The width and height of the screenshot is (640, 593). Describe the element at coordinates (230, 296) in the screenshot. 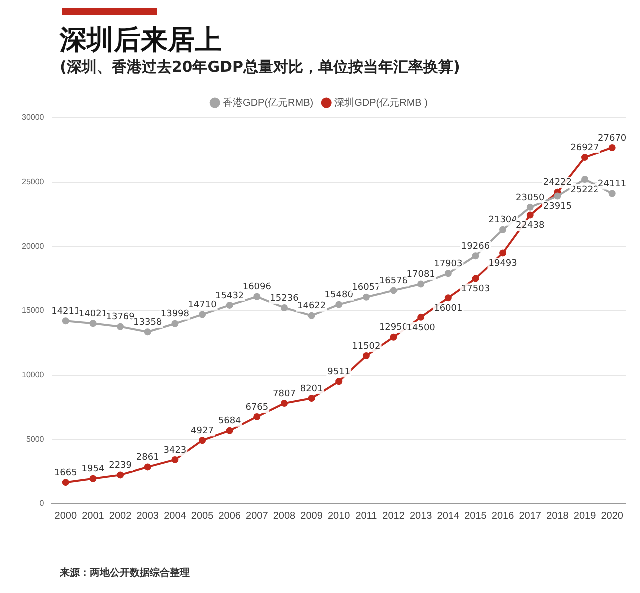

I see `data-label: 15432` at that location.